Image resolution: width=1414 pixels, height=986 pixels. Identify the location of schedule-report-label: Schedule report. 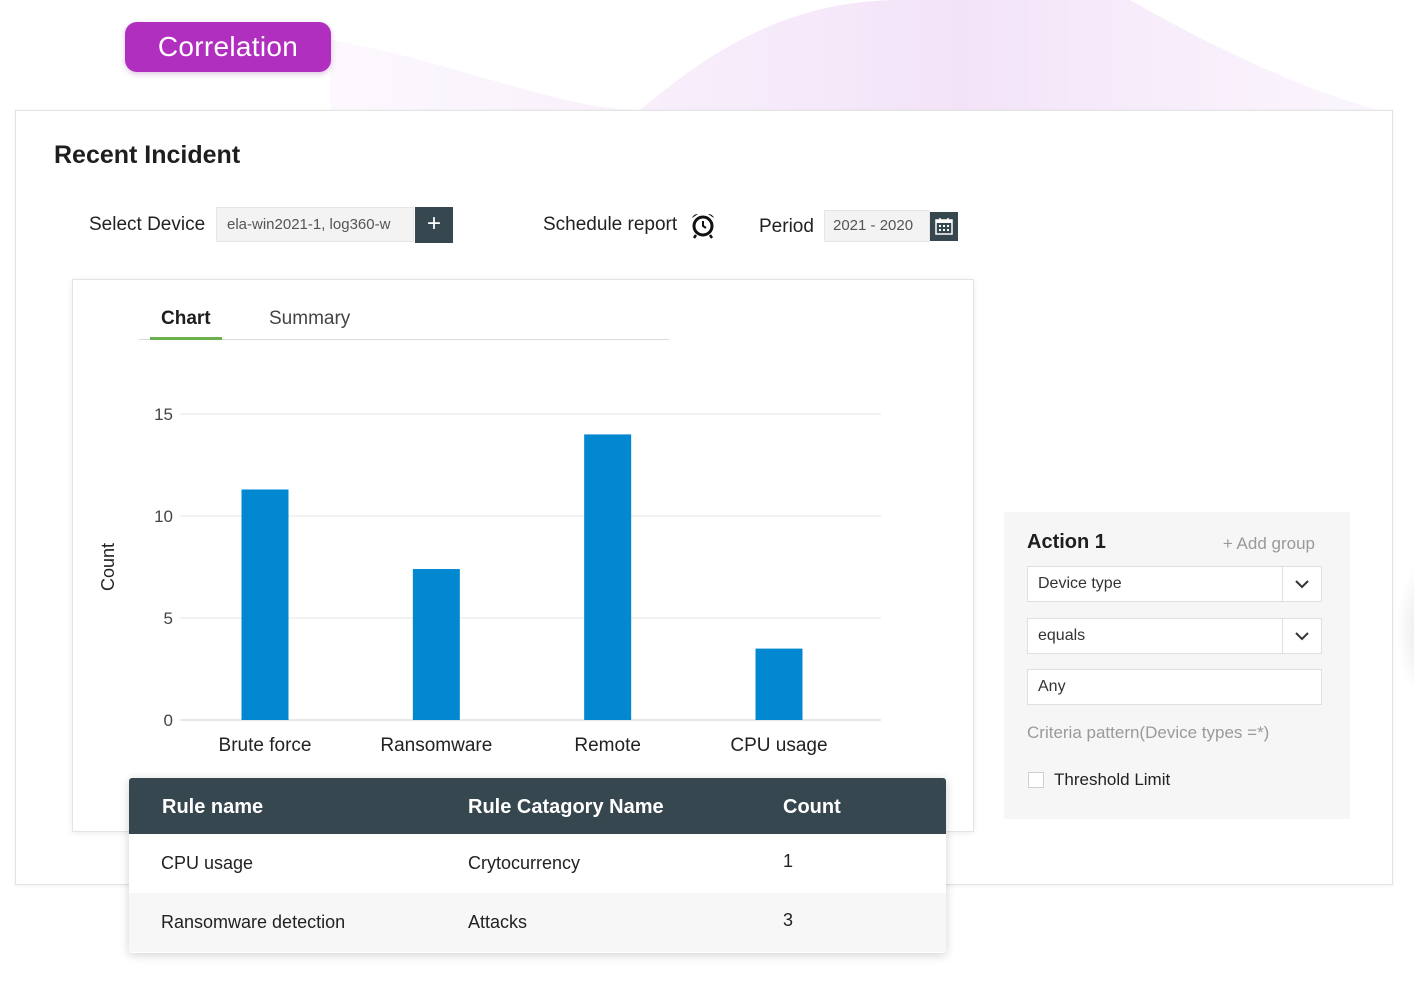
(610, 224).